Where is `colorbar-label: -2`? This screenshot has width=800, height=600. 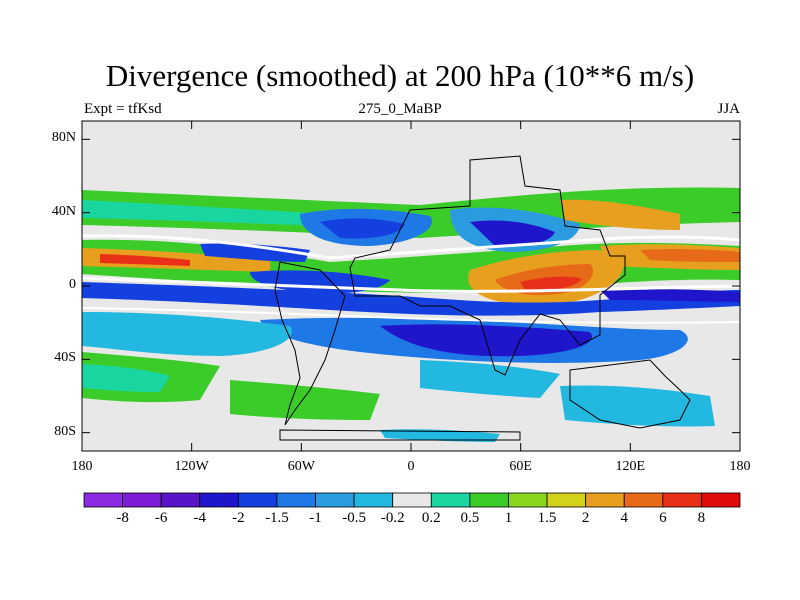
colorbar-label: -2 is located at coordinates (238, 518).